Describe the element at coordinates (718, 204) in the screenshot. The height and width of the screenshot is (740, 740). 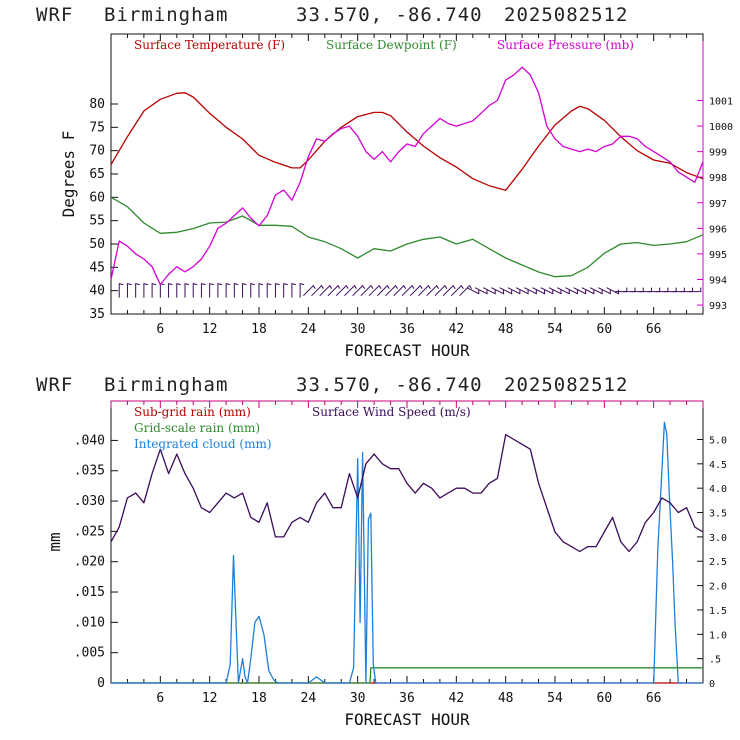
I see `right-tick-label: 997` at that location.